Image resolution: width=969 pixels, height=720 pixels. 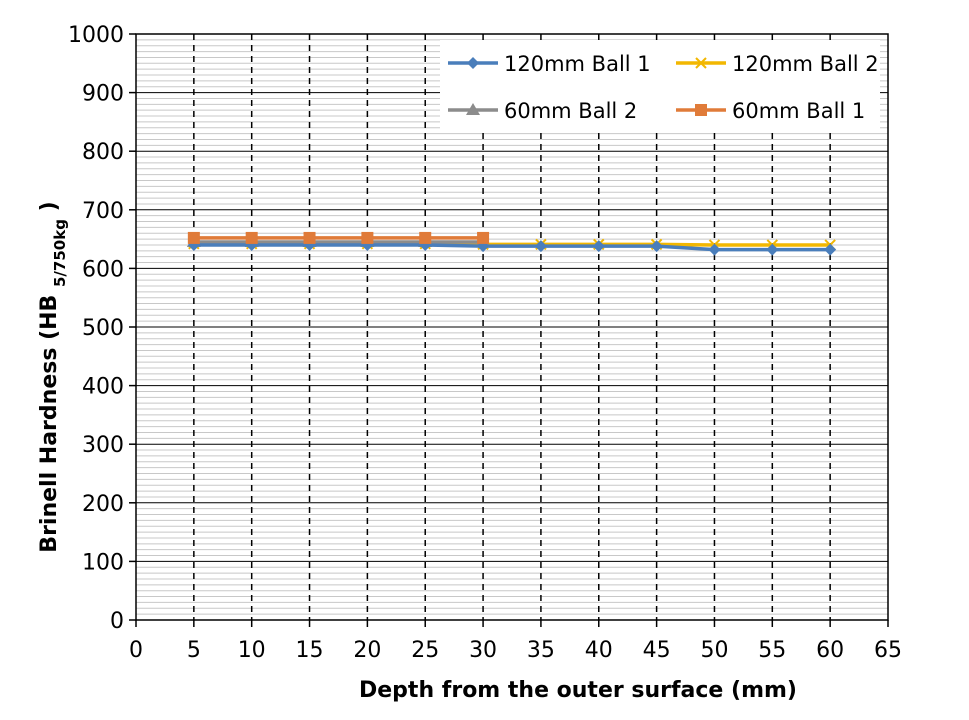 I want to click on x-tick-label: 15, so click(x=310, y=650).